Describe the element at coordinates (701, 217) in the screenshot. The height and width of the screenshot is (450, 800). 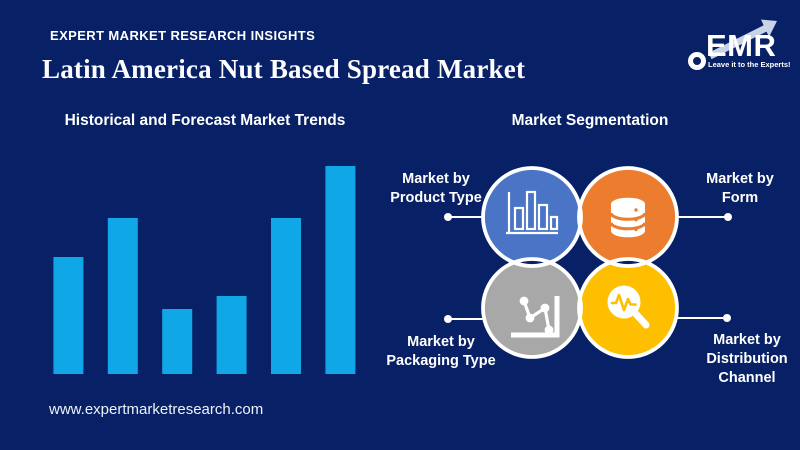
I see `connector-line-form` at that location.